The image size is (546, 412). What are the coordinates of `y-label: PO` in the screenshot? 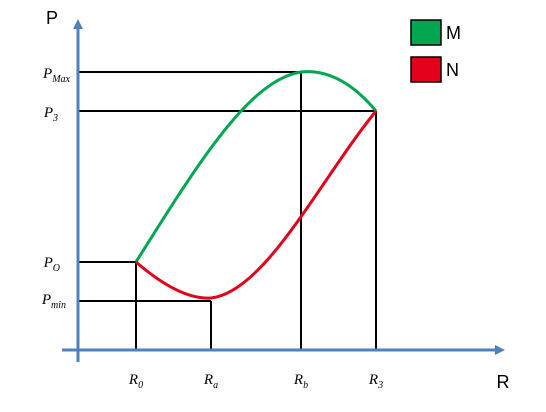 It's located at (51, 264).